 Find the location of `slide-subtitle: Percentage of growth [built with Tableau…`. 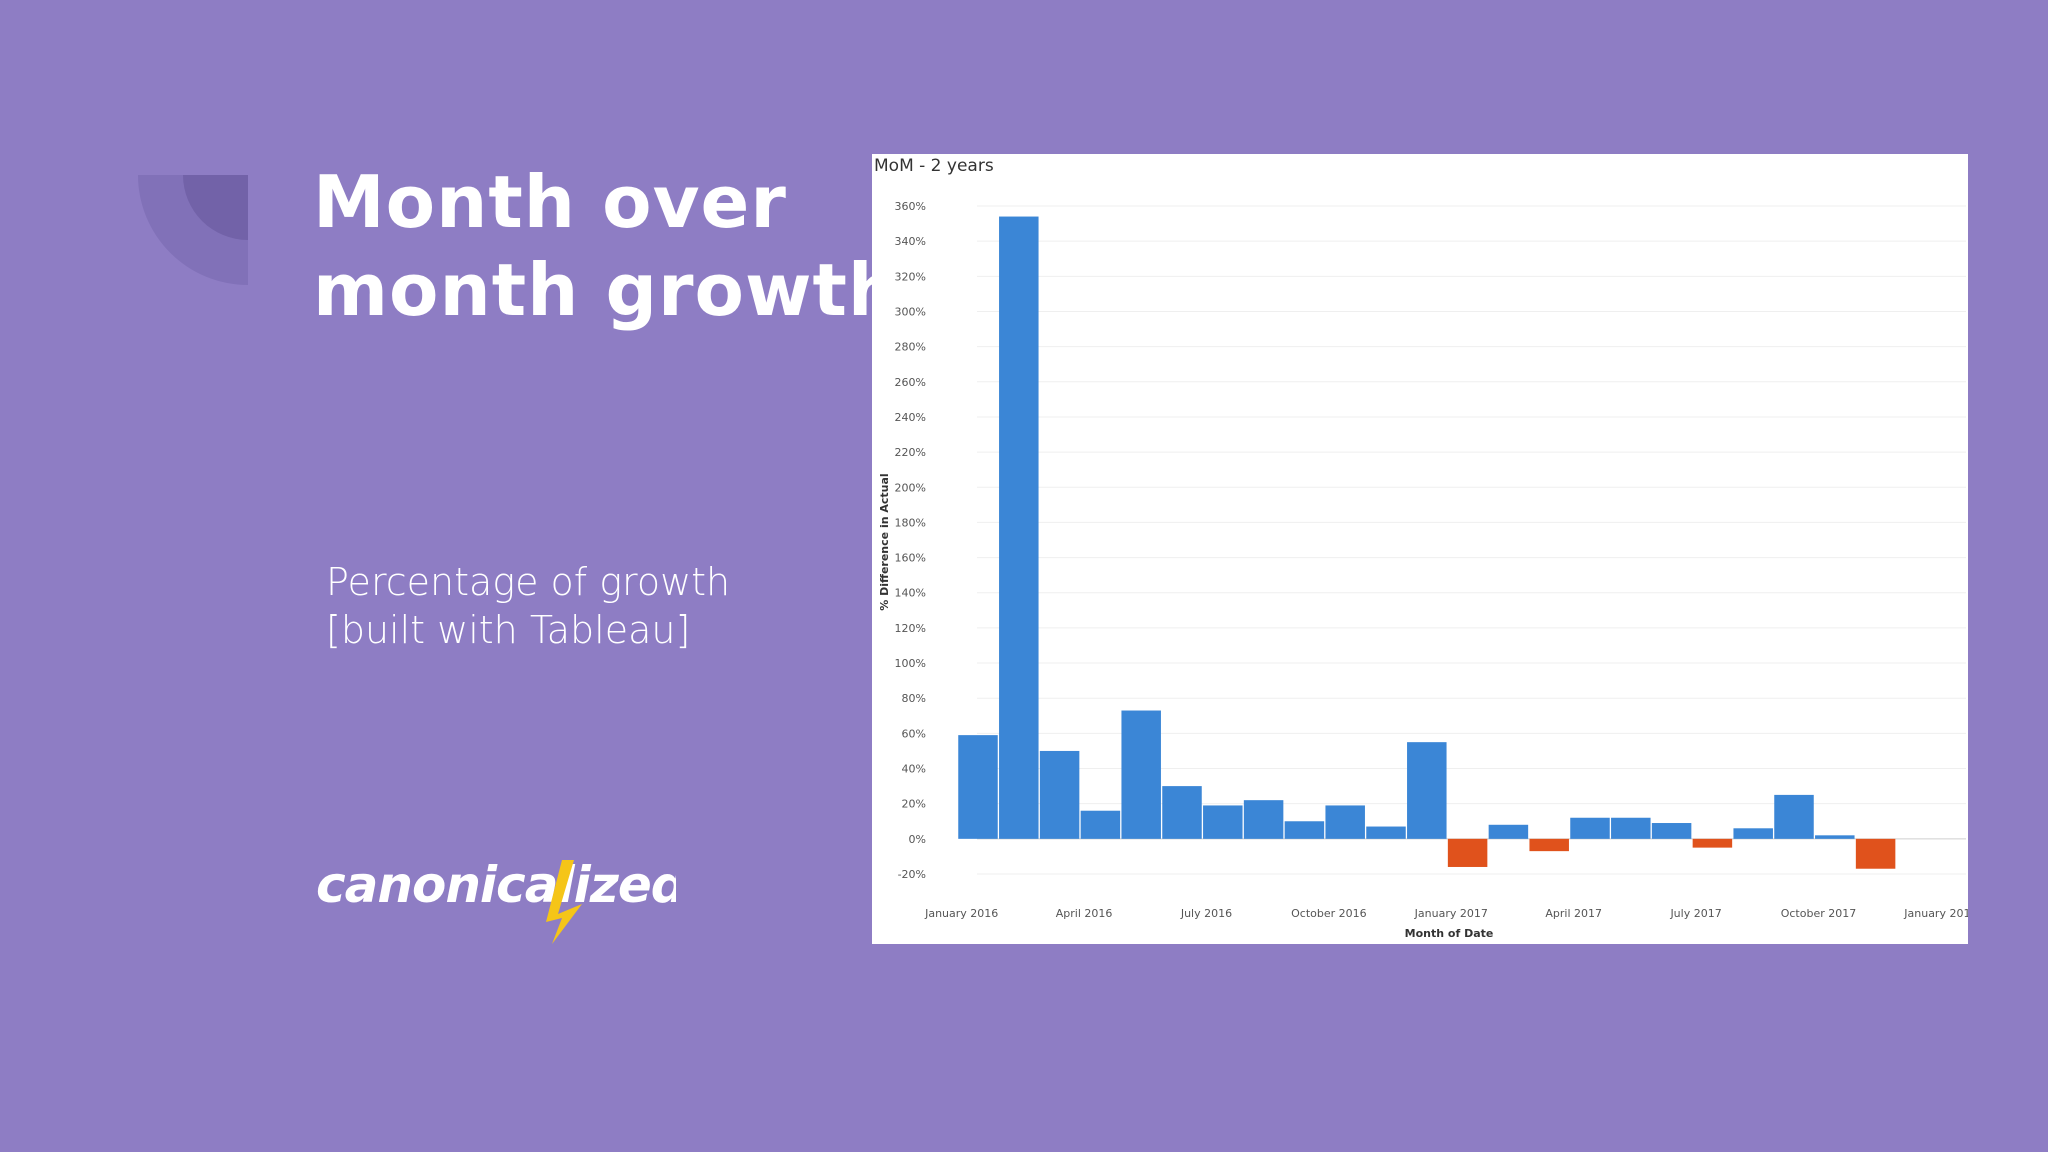

slide-subtitle: Percentage of growth [built with Tableau… is located at coordinates (528, 606).